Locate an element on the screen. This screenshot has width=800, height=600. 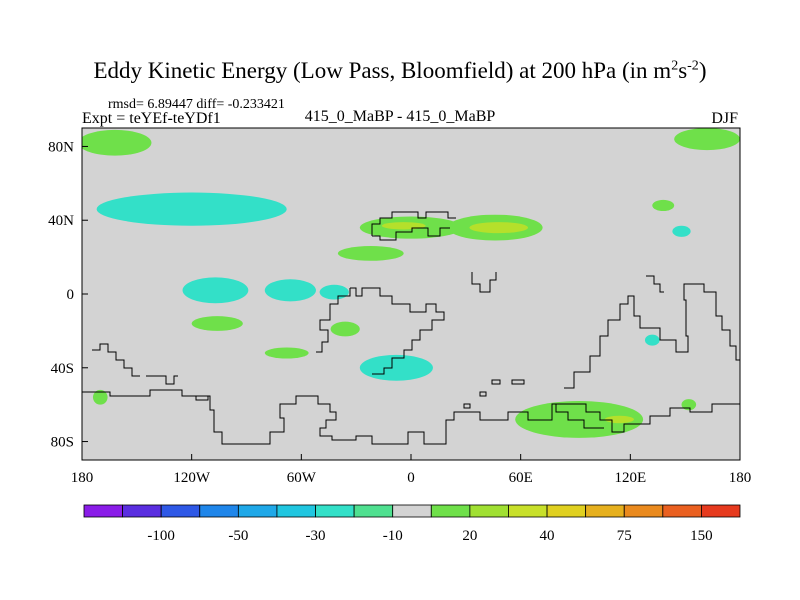
coast-islands is located at coordinates (162, 380).